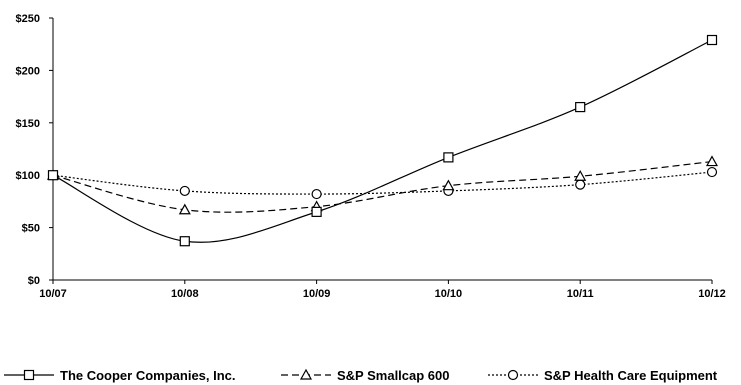 The height and width of the screenshot is (385, 741). I want to click on legend-item: S&P Smallcap 600, so click(365, 375).